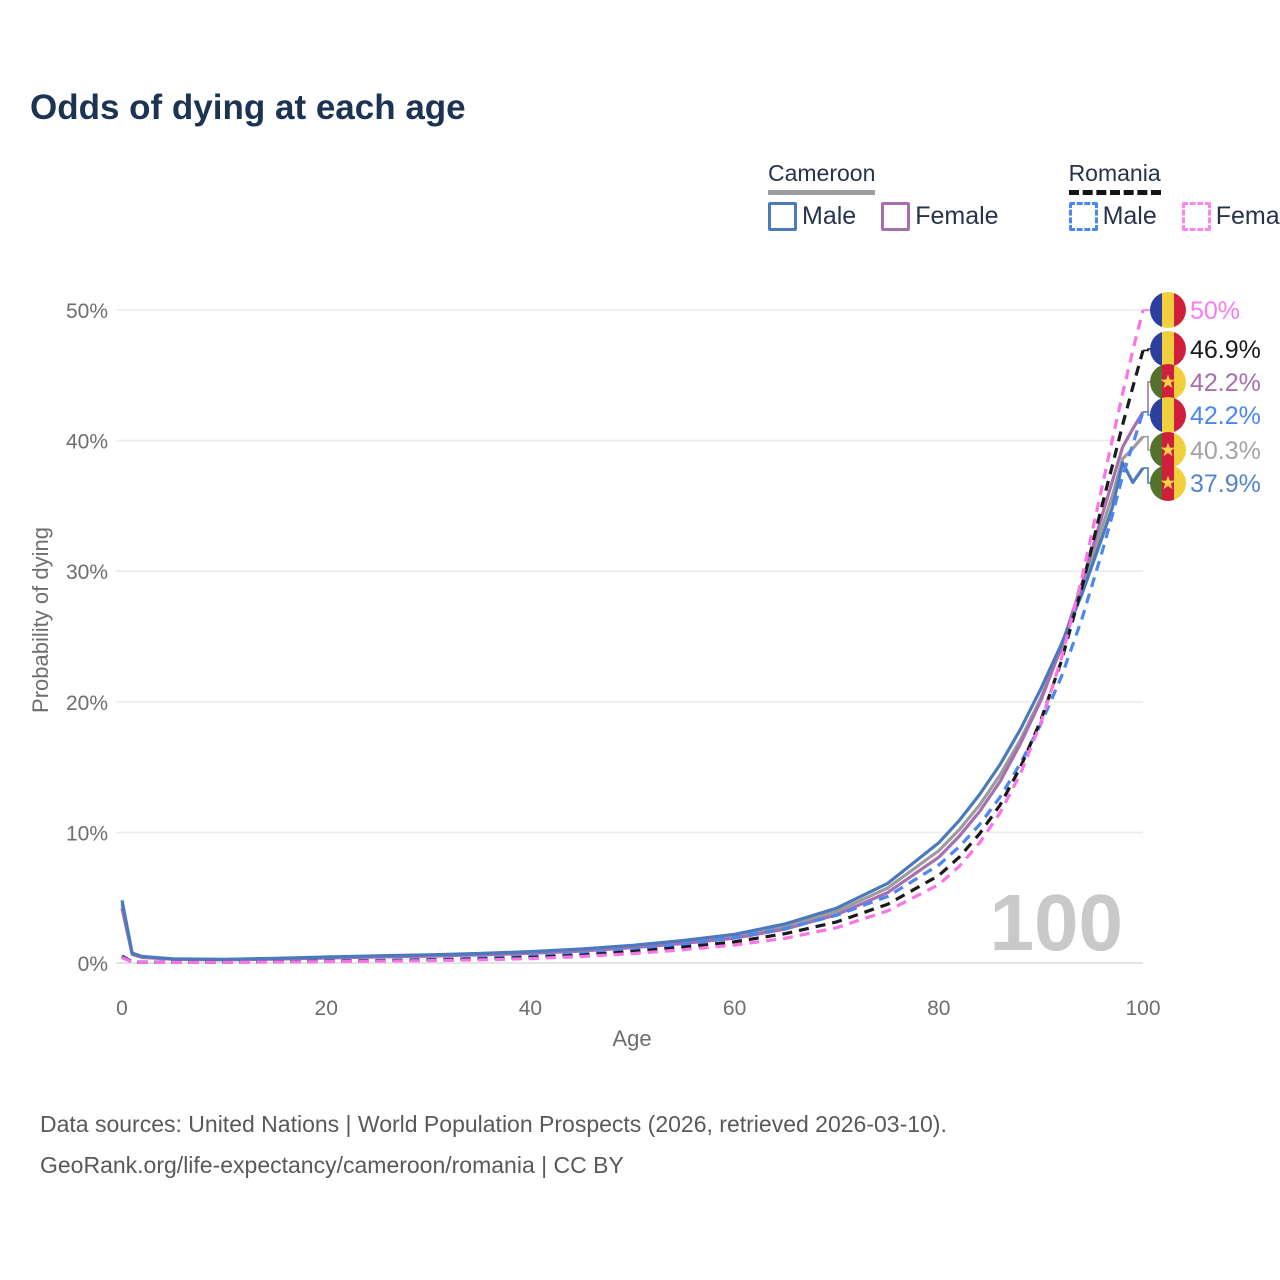 Image resolution: width=1280 pixels, height=1280 pixels. I want to click on y-axis-title: Probability of dying, so click(40, 620).